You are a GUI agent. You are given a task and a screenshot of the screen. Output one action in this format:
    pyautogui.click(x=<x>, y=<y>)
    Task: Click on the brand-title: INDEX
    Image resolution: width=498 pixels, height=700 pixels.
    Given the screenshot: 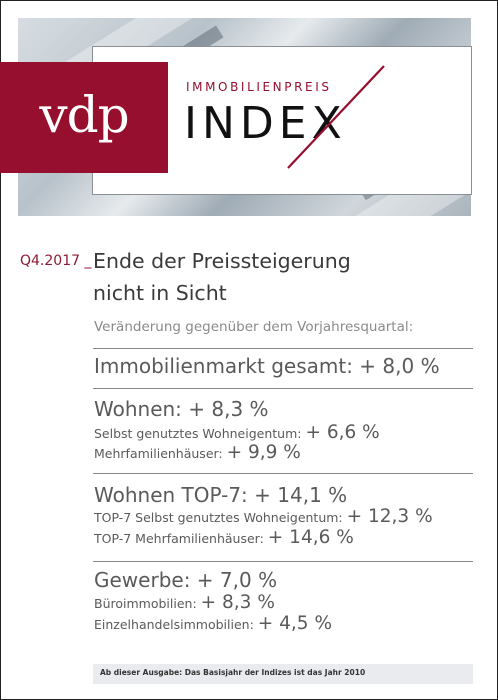 What is the action you would take?
    pyautogui.click(x=265, y=123)
    